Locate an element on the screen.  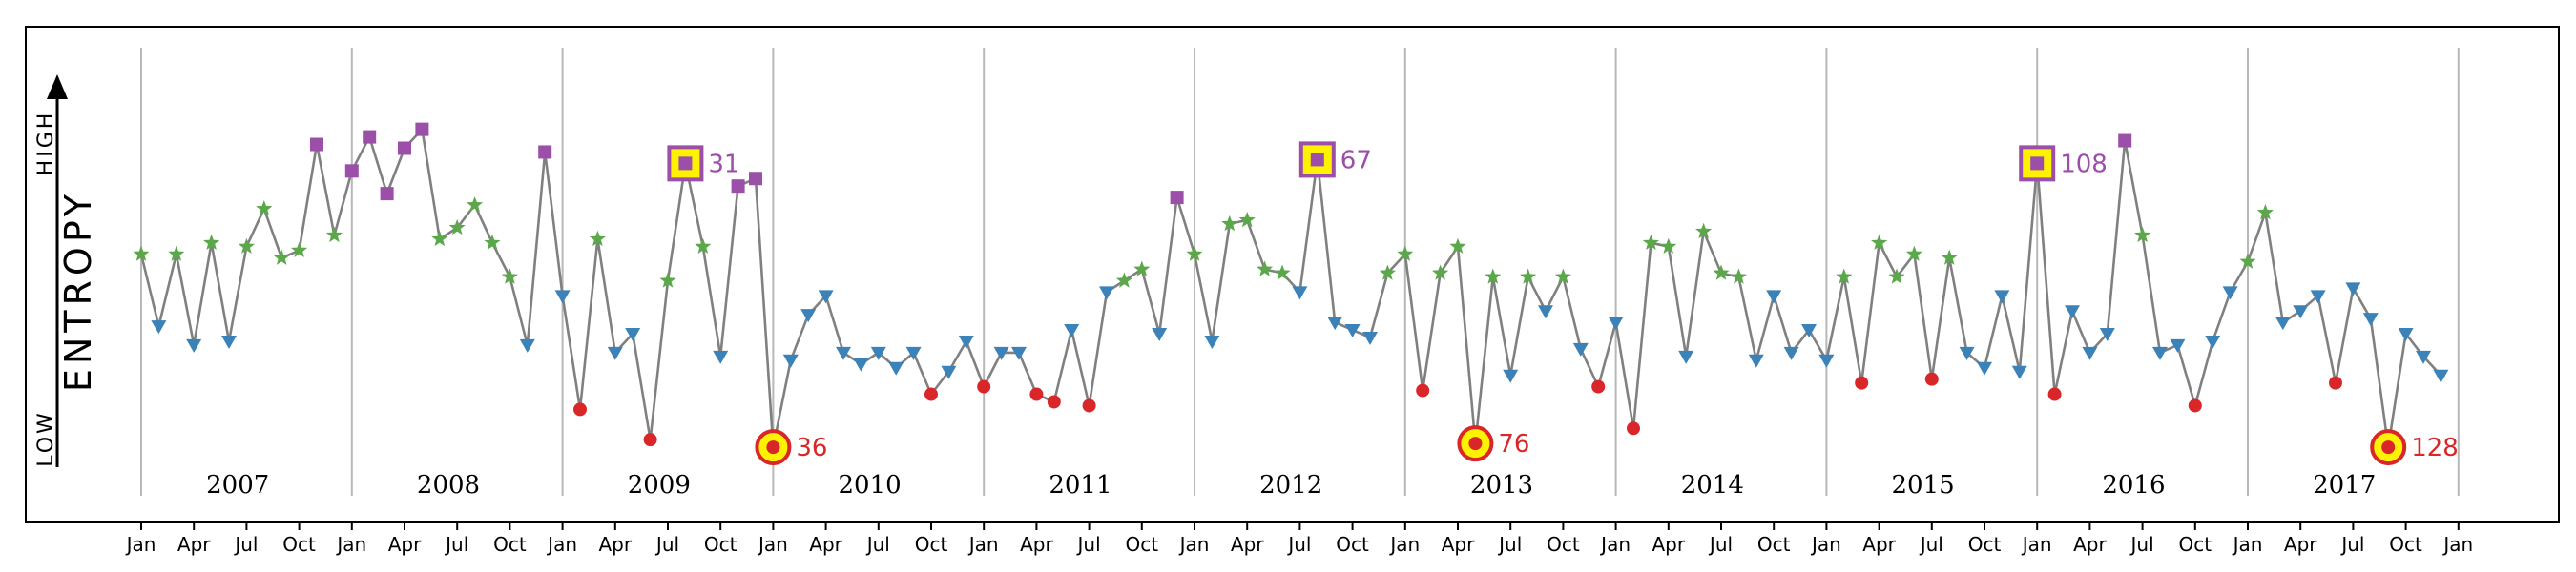
annotation-label-67: 67 is located at coordinates (1356, 160).